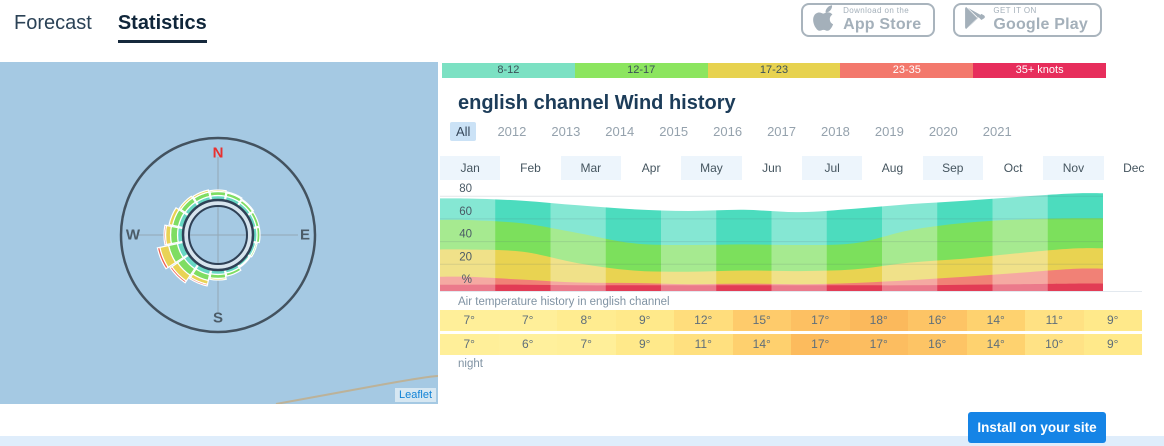 The height and width of the screenshot is (446, 1164). What do you see at coordinates (174, 235) in the screenshot?
I see `rose-petal-w-green` at bounding box center [174, 235].